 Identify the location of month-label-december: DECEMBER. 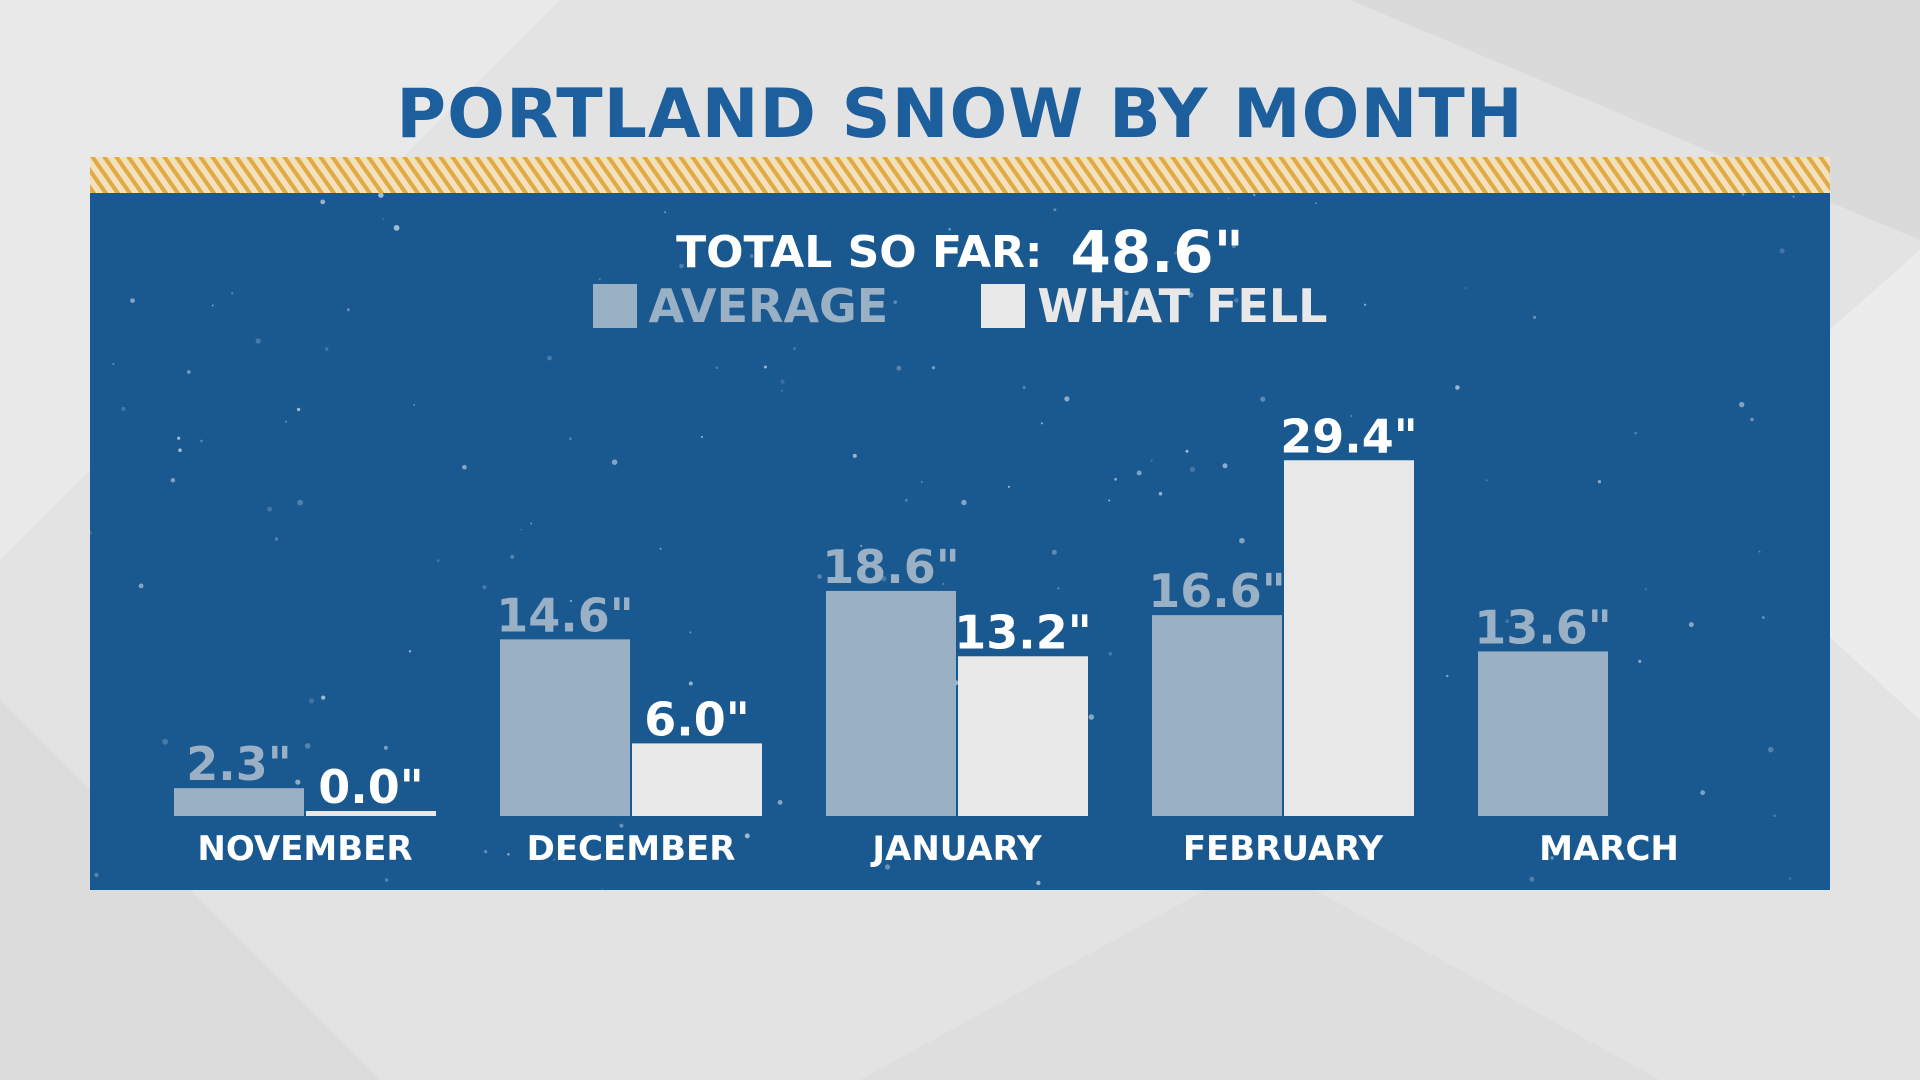
(631, 849).